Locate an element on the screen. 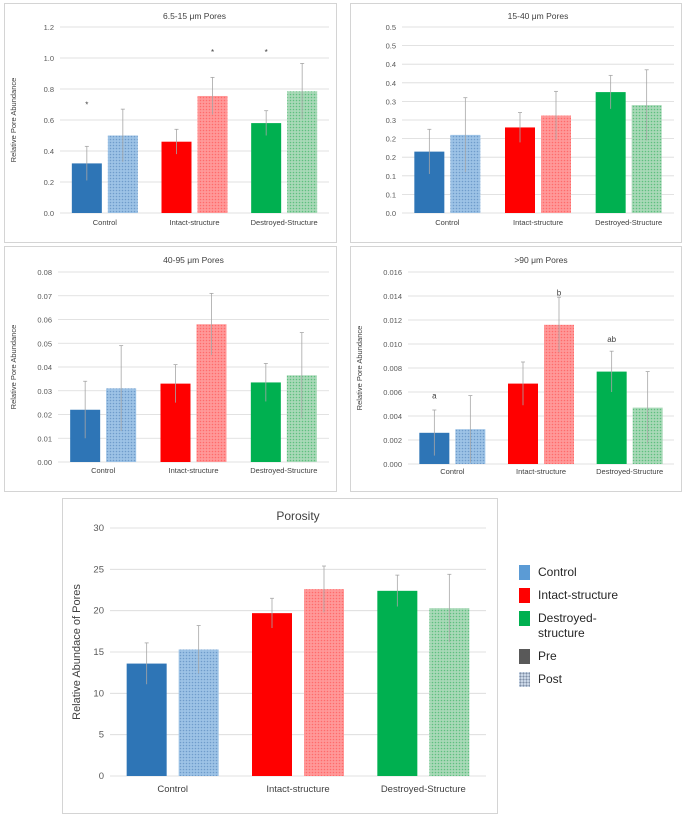 The height and width of the screenshot is (819, 686). y-tick-label: 0.07 is located at coordinates (44, 296).